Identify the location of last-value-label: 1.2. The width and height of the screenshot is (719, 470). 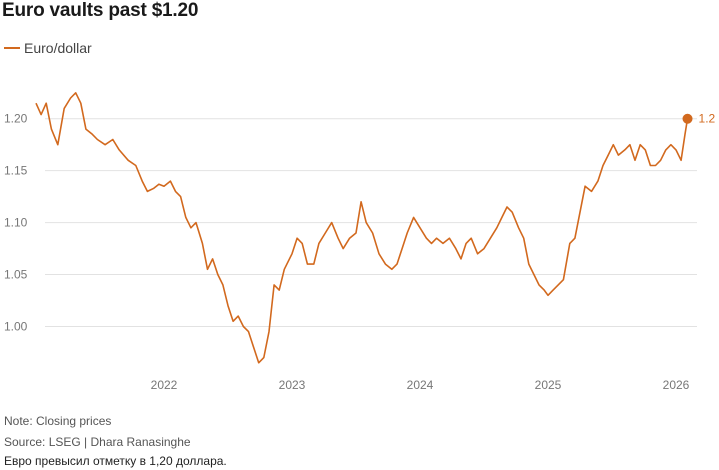
(707, 119).